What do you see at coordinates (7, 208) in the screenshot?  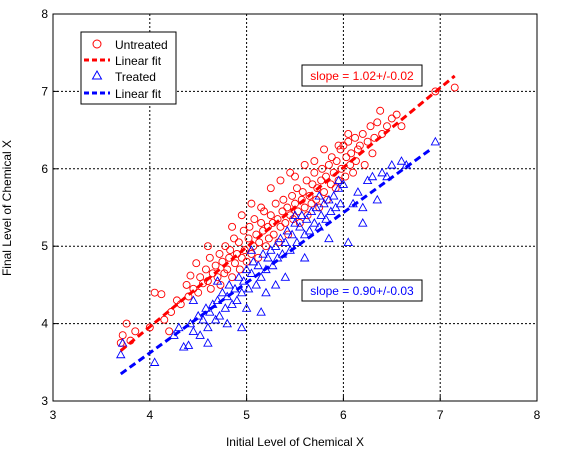 I see `y-axis-label: Final Level of Chemical X` at bounding box center [7, 208].